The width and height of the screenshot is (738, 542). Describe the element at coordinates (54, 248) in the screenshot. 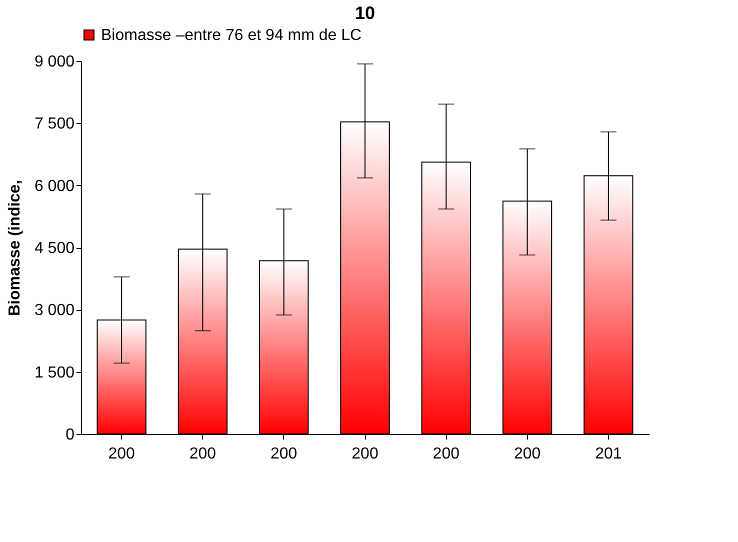

I see `y-tick-label: 4 500` at that location.